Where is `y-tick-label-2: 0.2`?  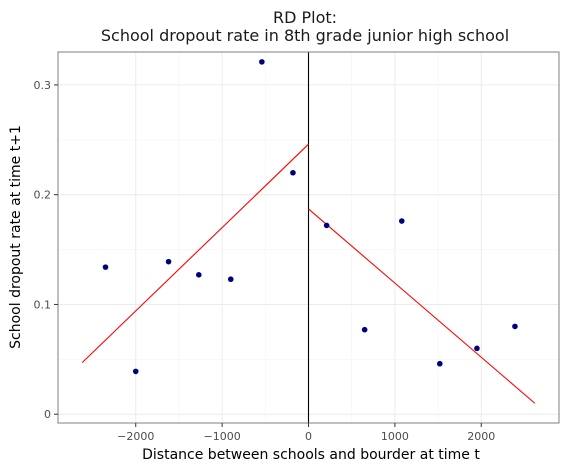 y-tick-label-2: 0.2 is located at coordinates (43, 195).